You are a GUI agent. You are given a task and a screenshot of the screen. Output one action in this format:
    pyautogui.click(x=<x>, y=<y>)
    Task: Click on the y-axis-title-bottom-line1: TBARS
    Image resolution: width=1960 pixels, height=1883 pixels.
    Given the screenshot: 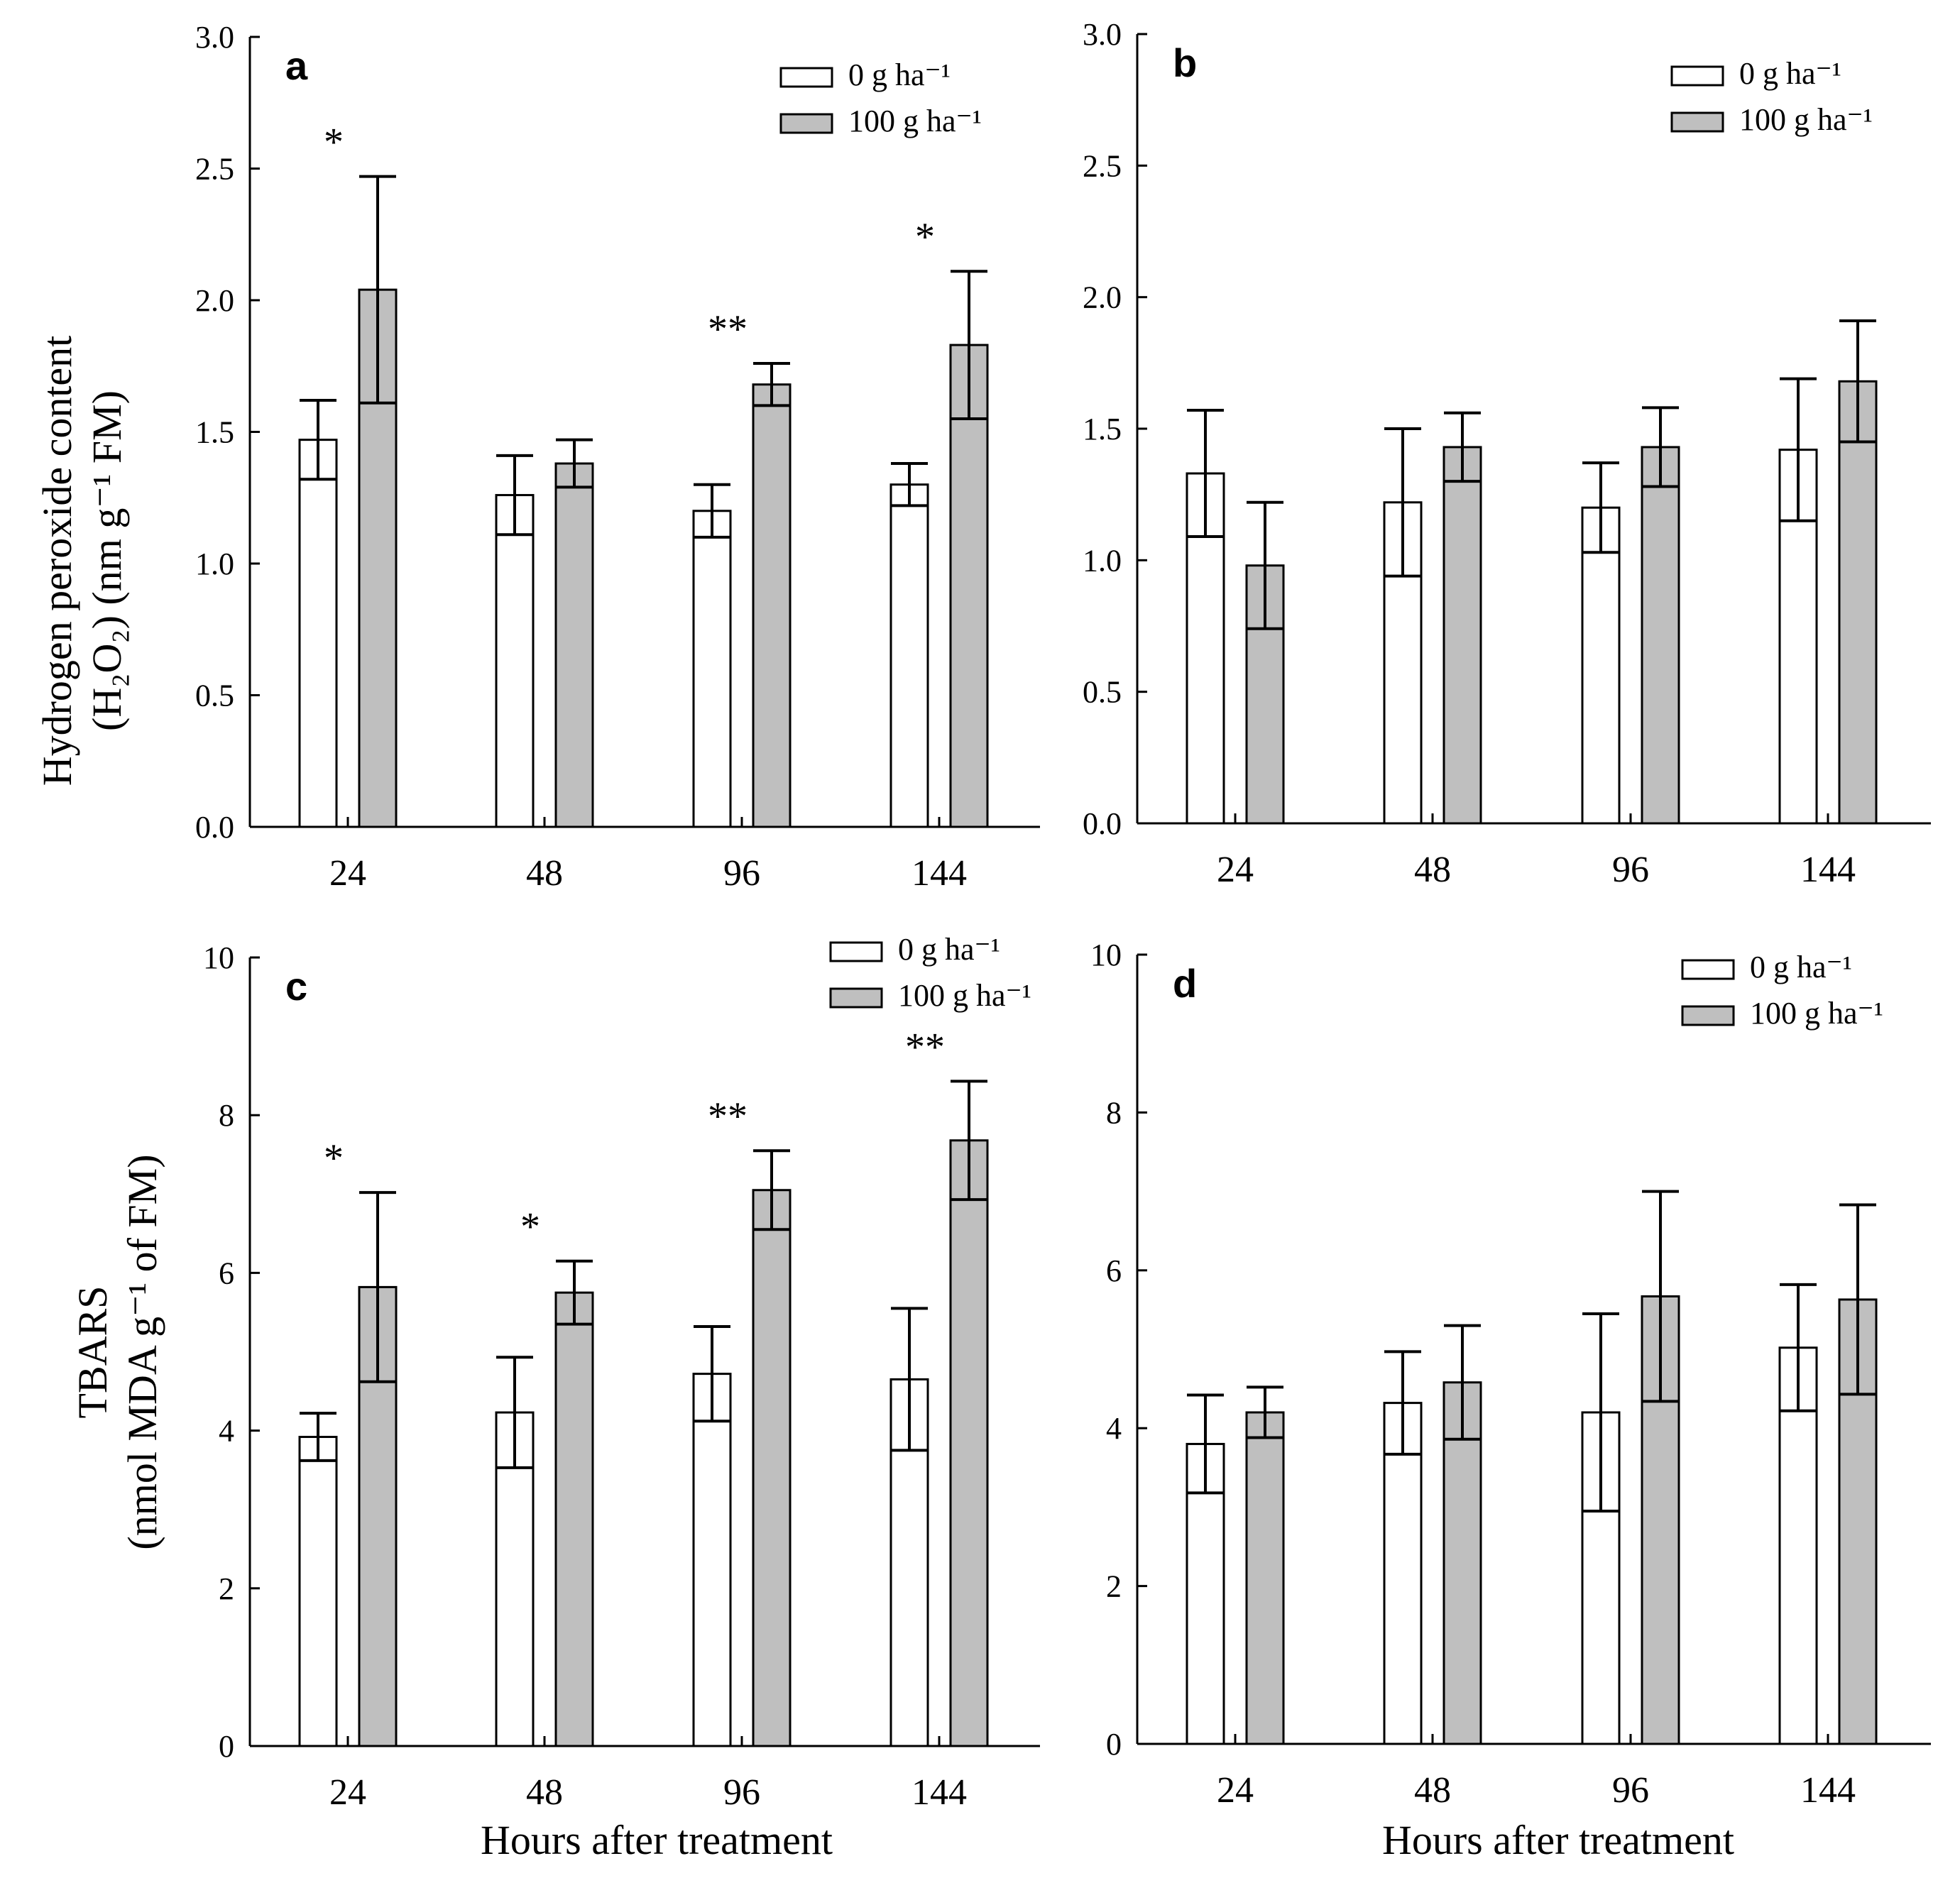 What is the action you would take?
    pyautogui.click(x=93, y=1352)
    